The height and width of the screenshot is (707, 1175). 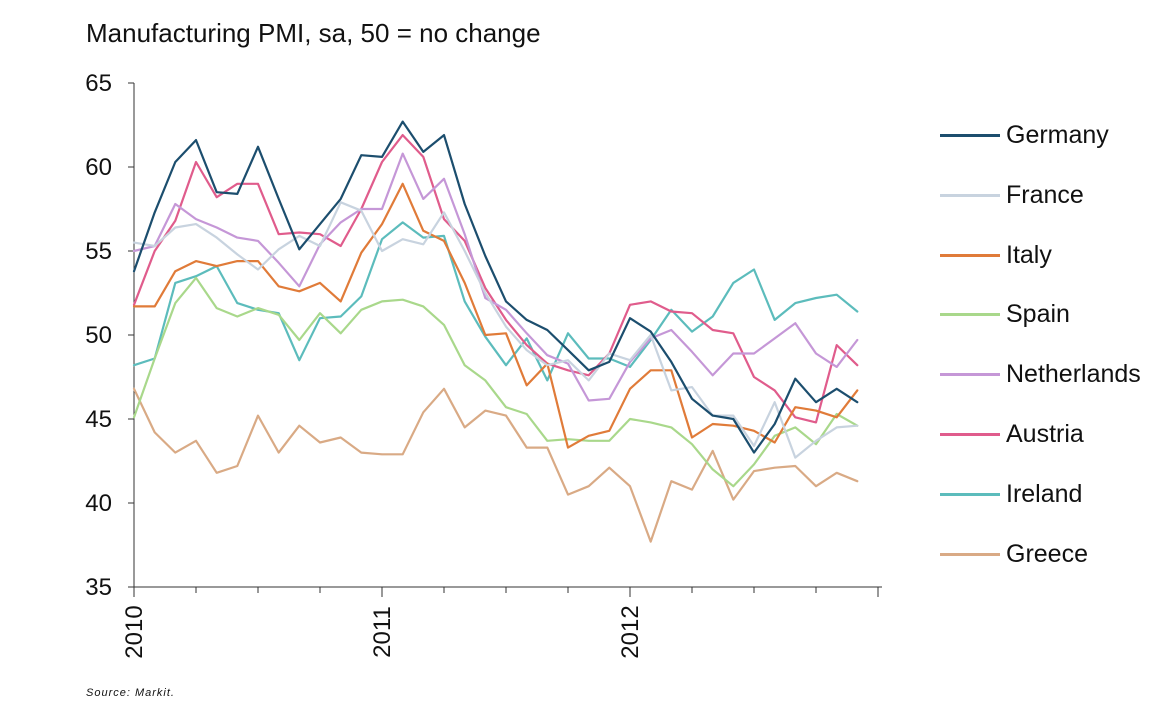 I want to click on legend-item-italy: Italy, so click(x=1055, y=268).